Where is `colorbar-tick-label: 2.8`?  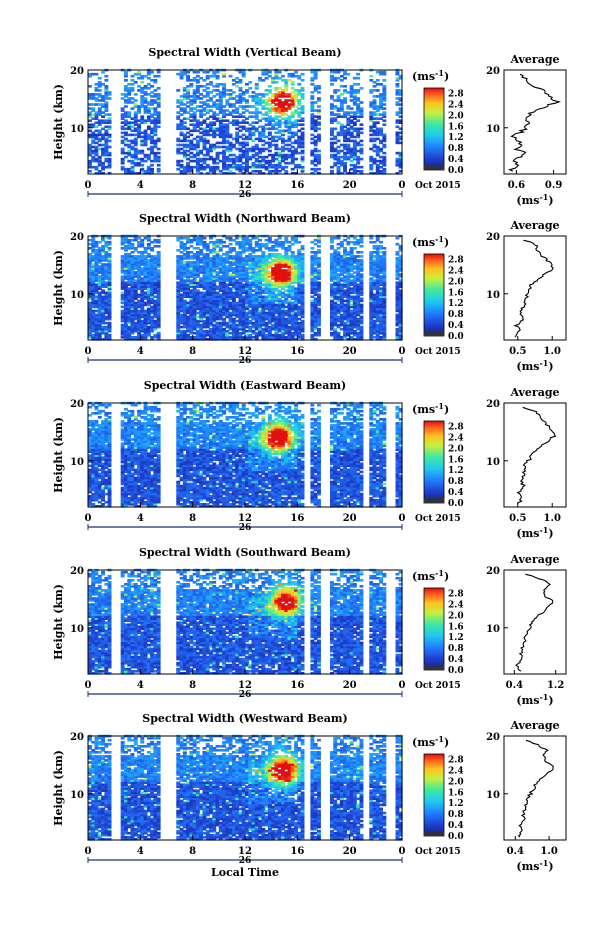 colorbar-tick-label: 2.8 is located at coordinates (456, 94).